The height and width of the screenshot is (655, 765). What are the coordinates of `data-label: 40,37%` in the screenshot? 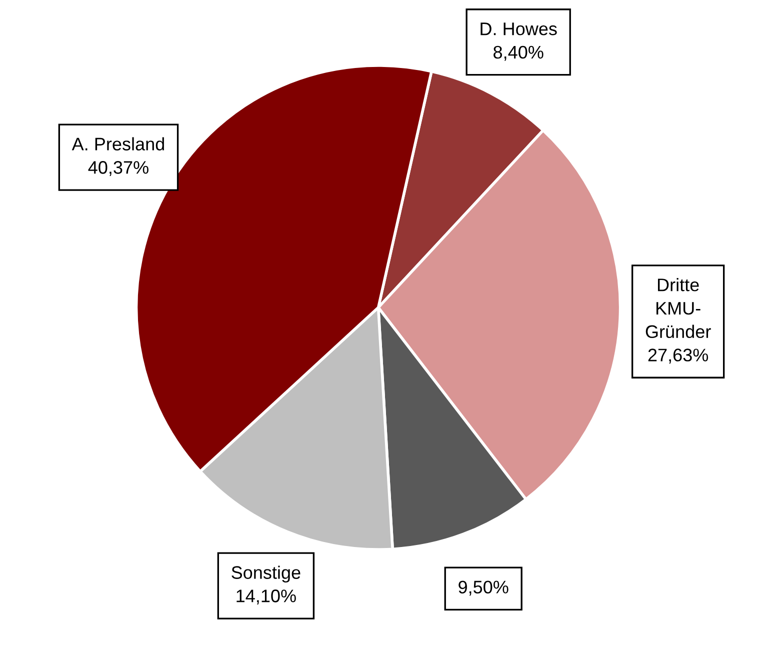 It's located at (118, 168).